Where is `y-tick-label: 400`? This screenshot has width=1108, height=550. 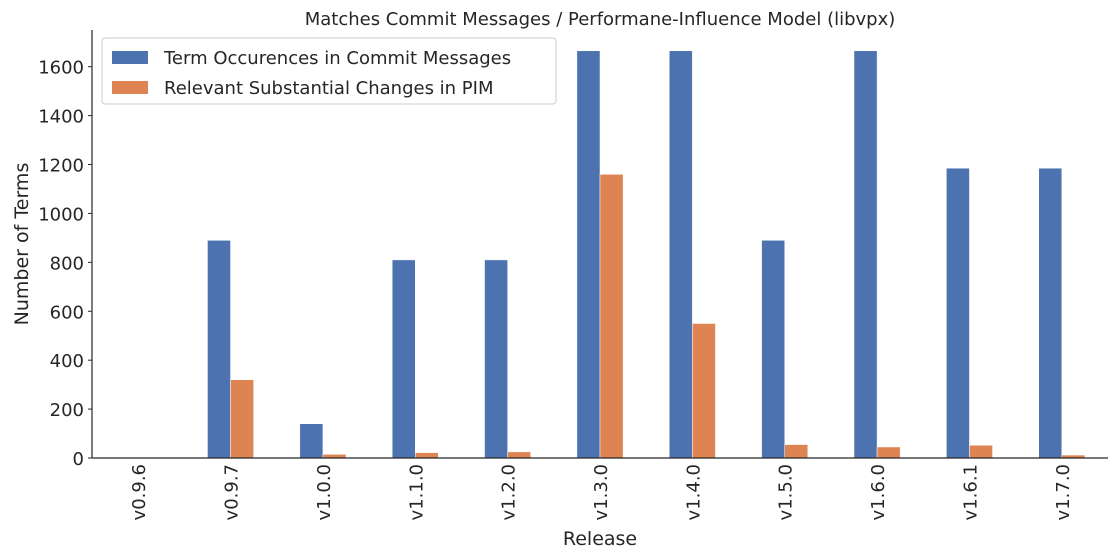 y-tick-label: 400 is located at coordinates (67, 361).